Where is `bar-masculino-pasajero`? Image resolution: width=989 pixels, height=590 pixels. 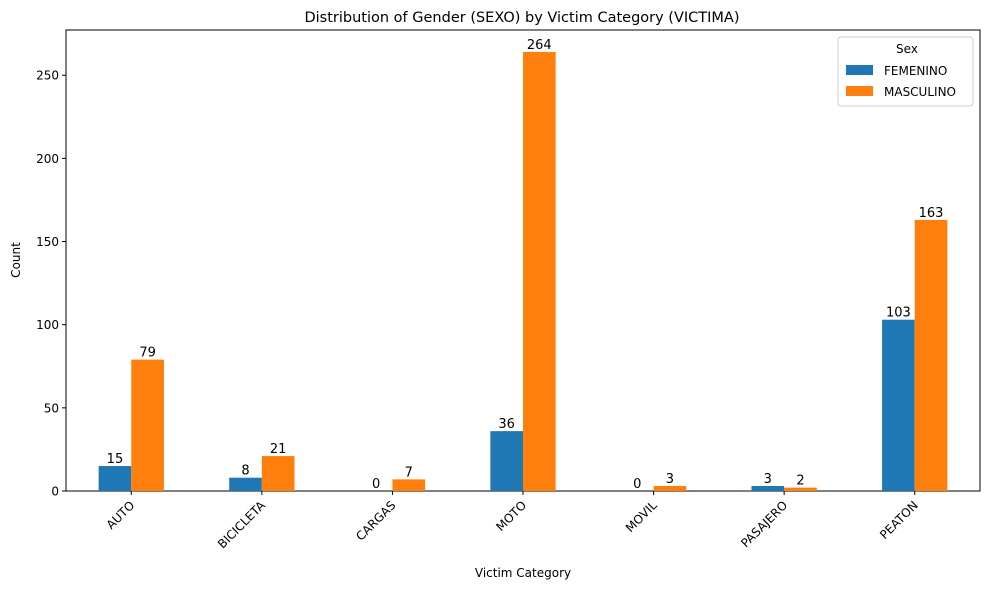 bar-masculino-pasajero is located at coordinates (800, 489).